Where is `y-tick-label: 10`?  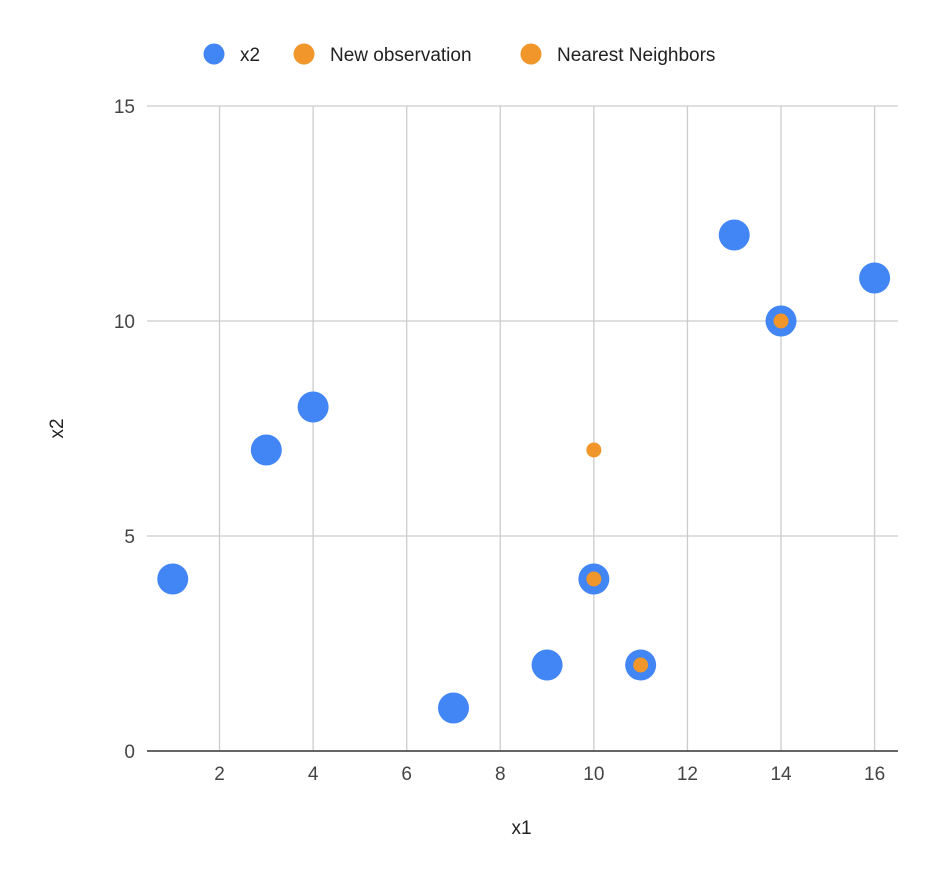 y-tick-label: 10 is located at coordinates (124, 322).